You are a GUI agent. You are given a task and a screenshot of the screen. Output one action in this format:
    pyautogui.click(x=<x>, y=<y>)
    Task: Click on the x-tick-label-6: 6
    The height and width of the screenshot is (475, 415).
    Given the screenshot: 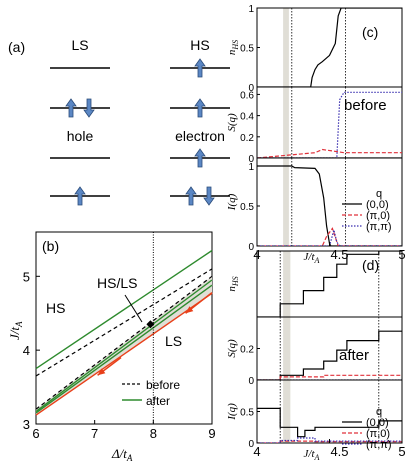 What is the action you would take?
    pyautogui.click(x=35, y=433)
    